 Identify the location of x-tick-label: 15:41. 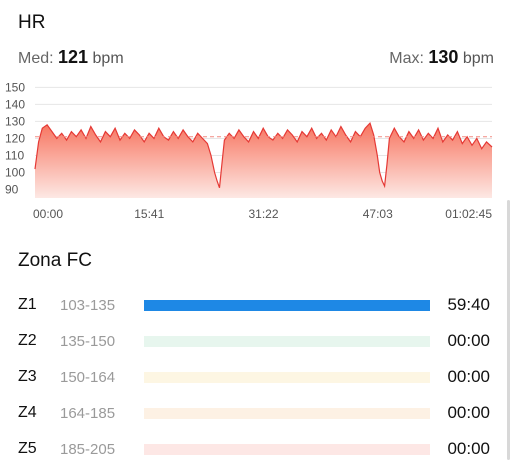
(149, 214).